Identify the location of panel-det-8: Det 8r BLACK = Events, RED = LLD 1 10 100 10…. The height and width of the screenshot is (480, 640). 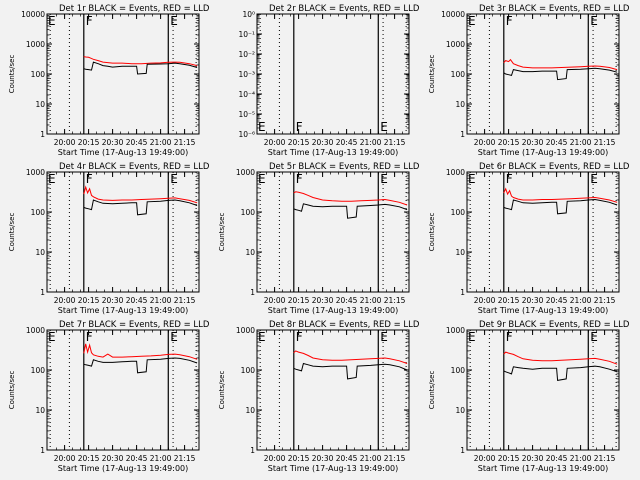
(319, 396).